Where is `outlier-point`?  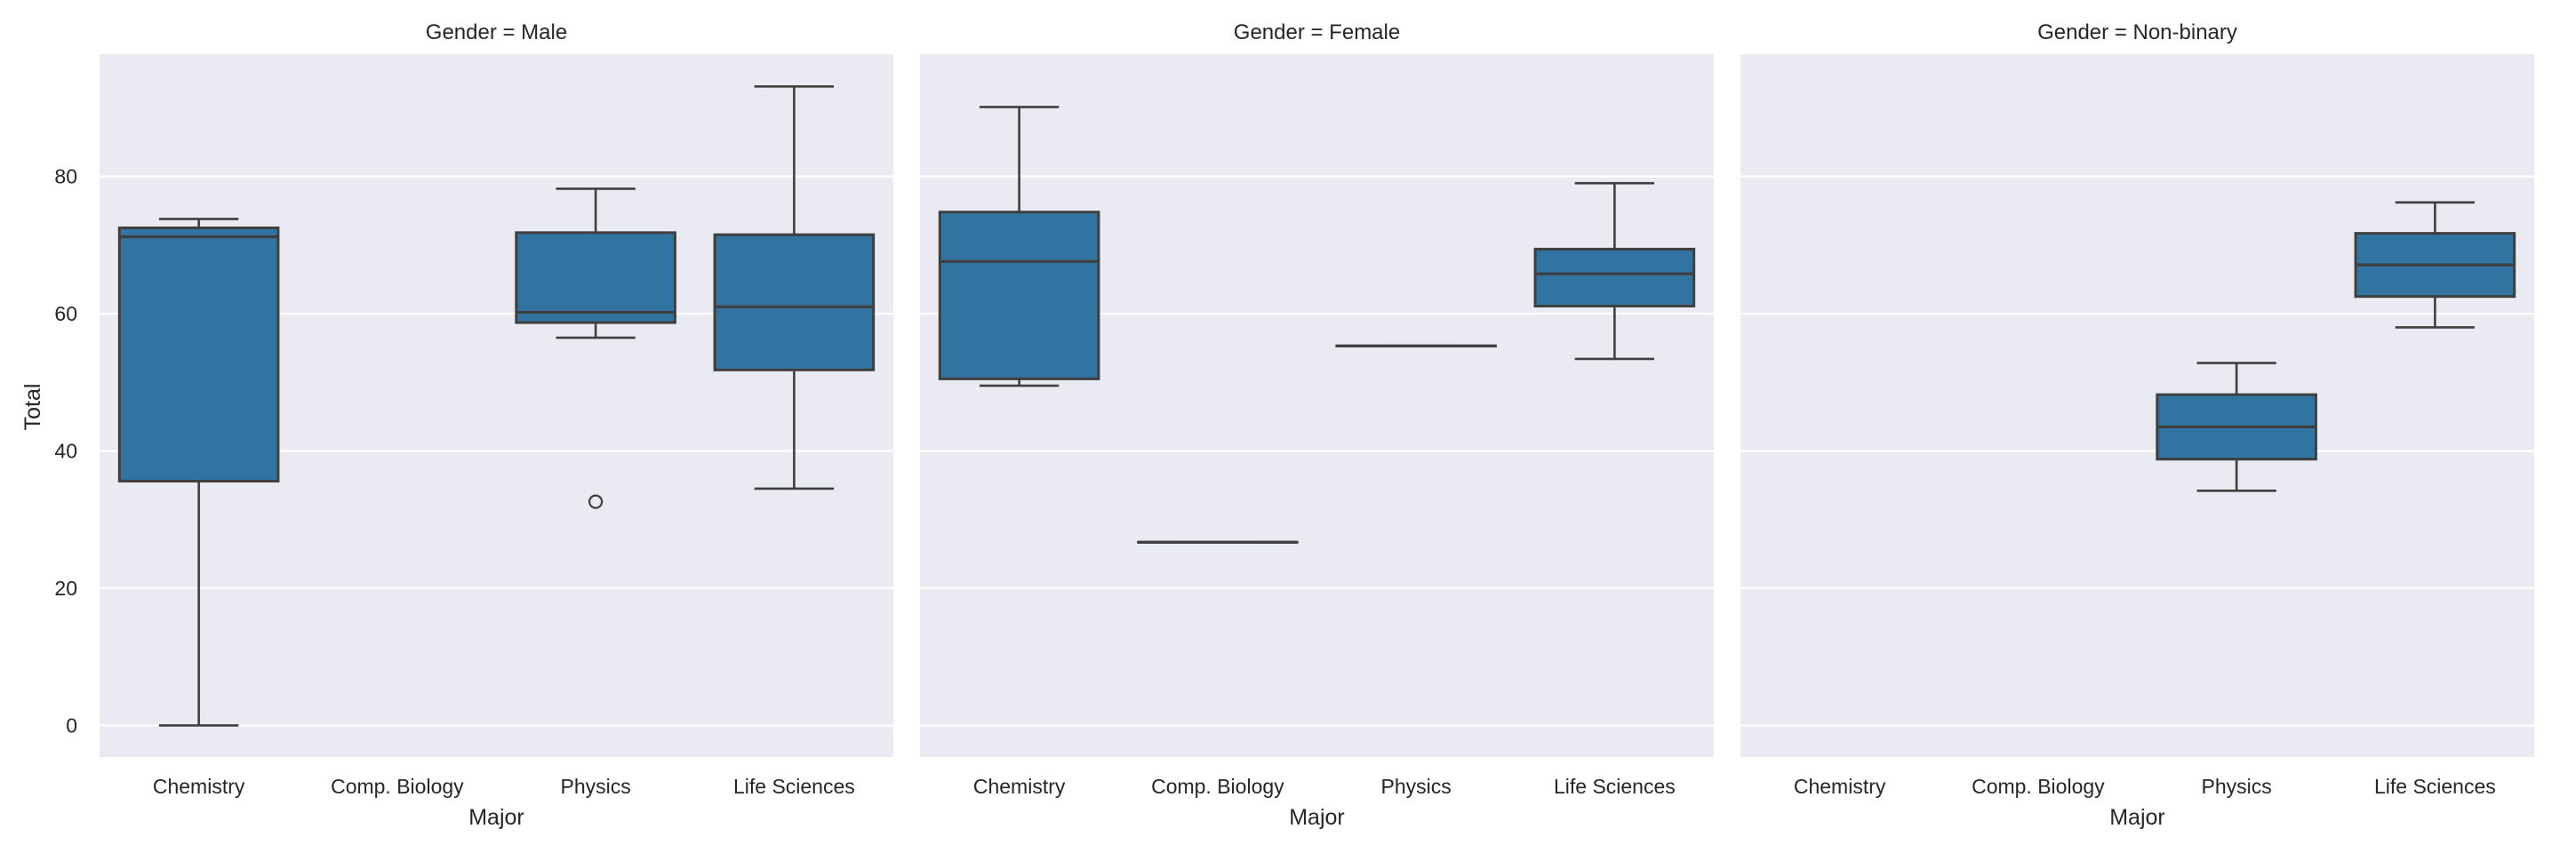
outlier-point is located at coordinates (596, 501).